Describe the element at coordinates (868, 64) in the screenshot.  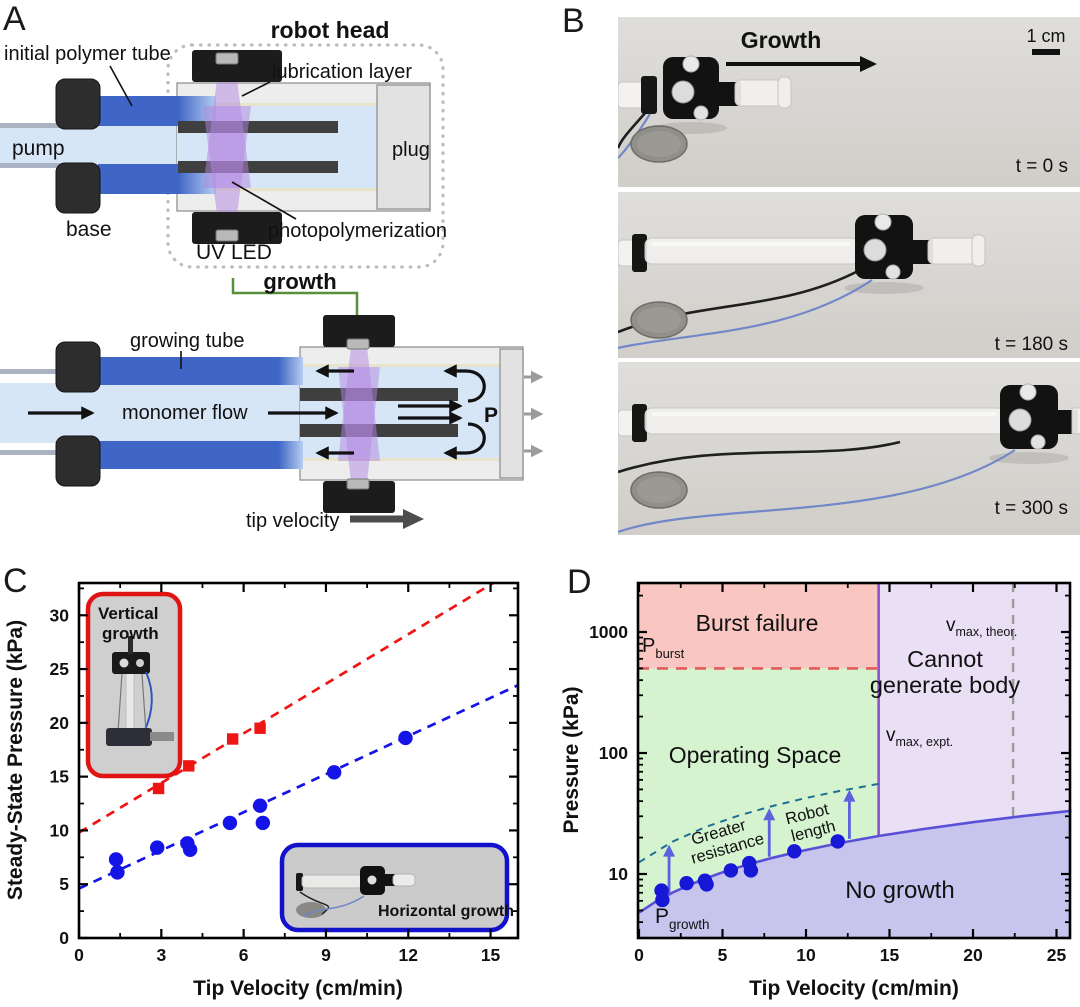
I see `growth-arrowhead-icon` at that location.